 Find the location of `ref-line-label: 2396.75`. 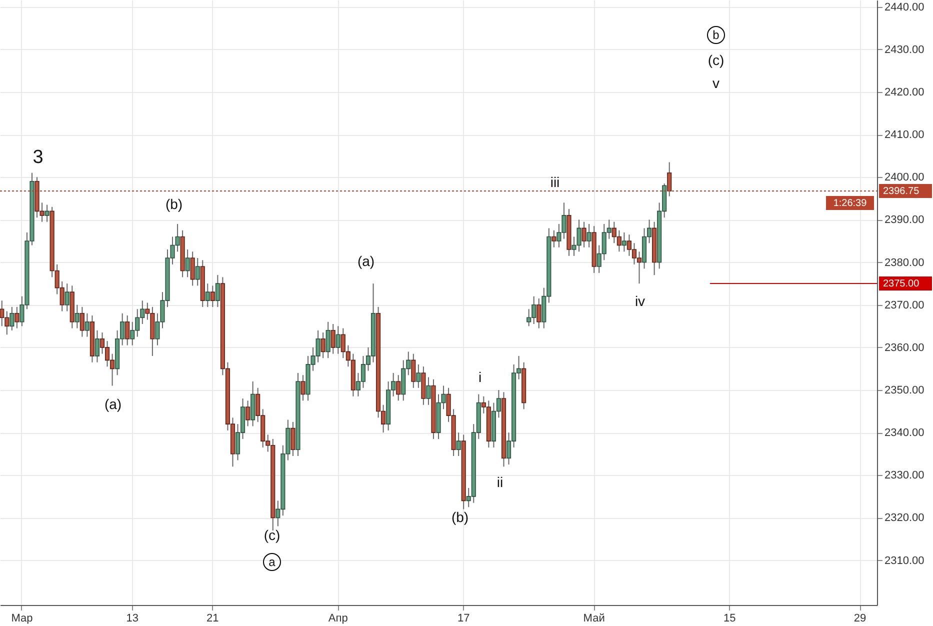

ref-line-label: 2396.75 is located at coordinates (901, 191).